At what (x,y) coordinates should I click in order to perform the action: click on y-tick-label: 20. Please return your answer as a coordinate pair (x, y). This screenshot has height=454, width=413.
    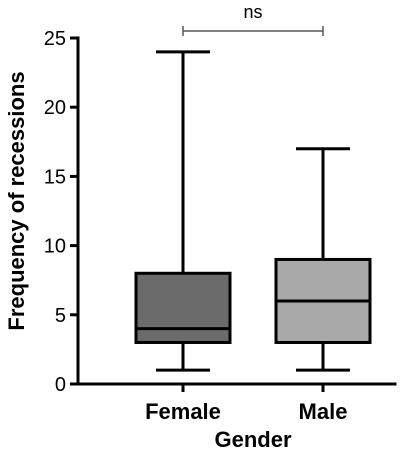
    Looking at the image, I should click on (55, 108).